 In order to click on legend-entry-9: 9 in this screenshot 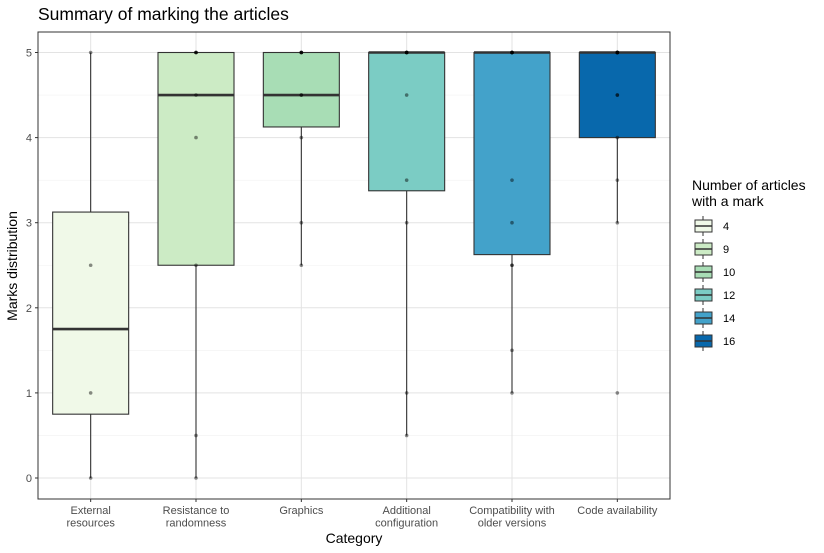, I will do `click(711, 249)`.